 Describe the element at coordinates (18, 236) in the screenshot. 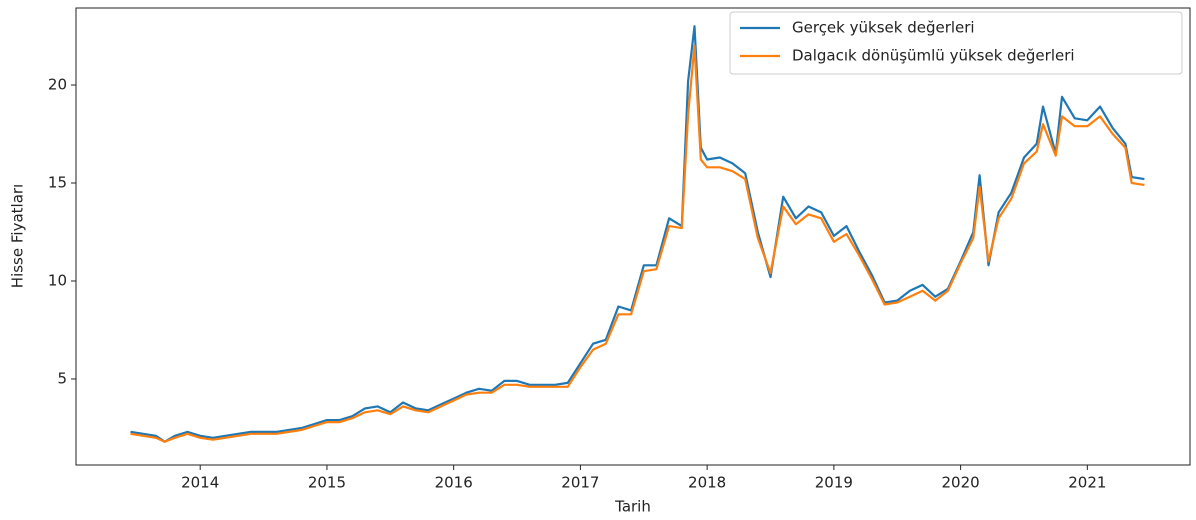

I see `y-axis-label: Hisse Fiyatları` at that location.